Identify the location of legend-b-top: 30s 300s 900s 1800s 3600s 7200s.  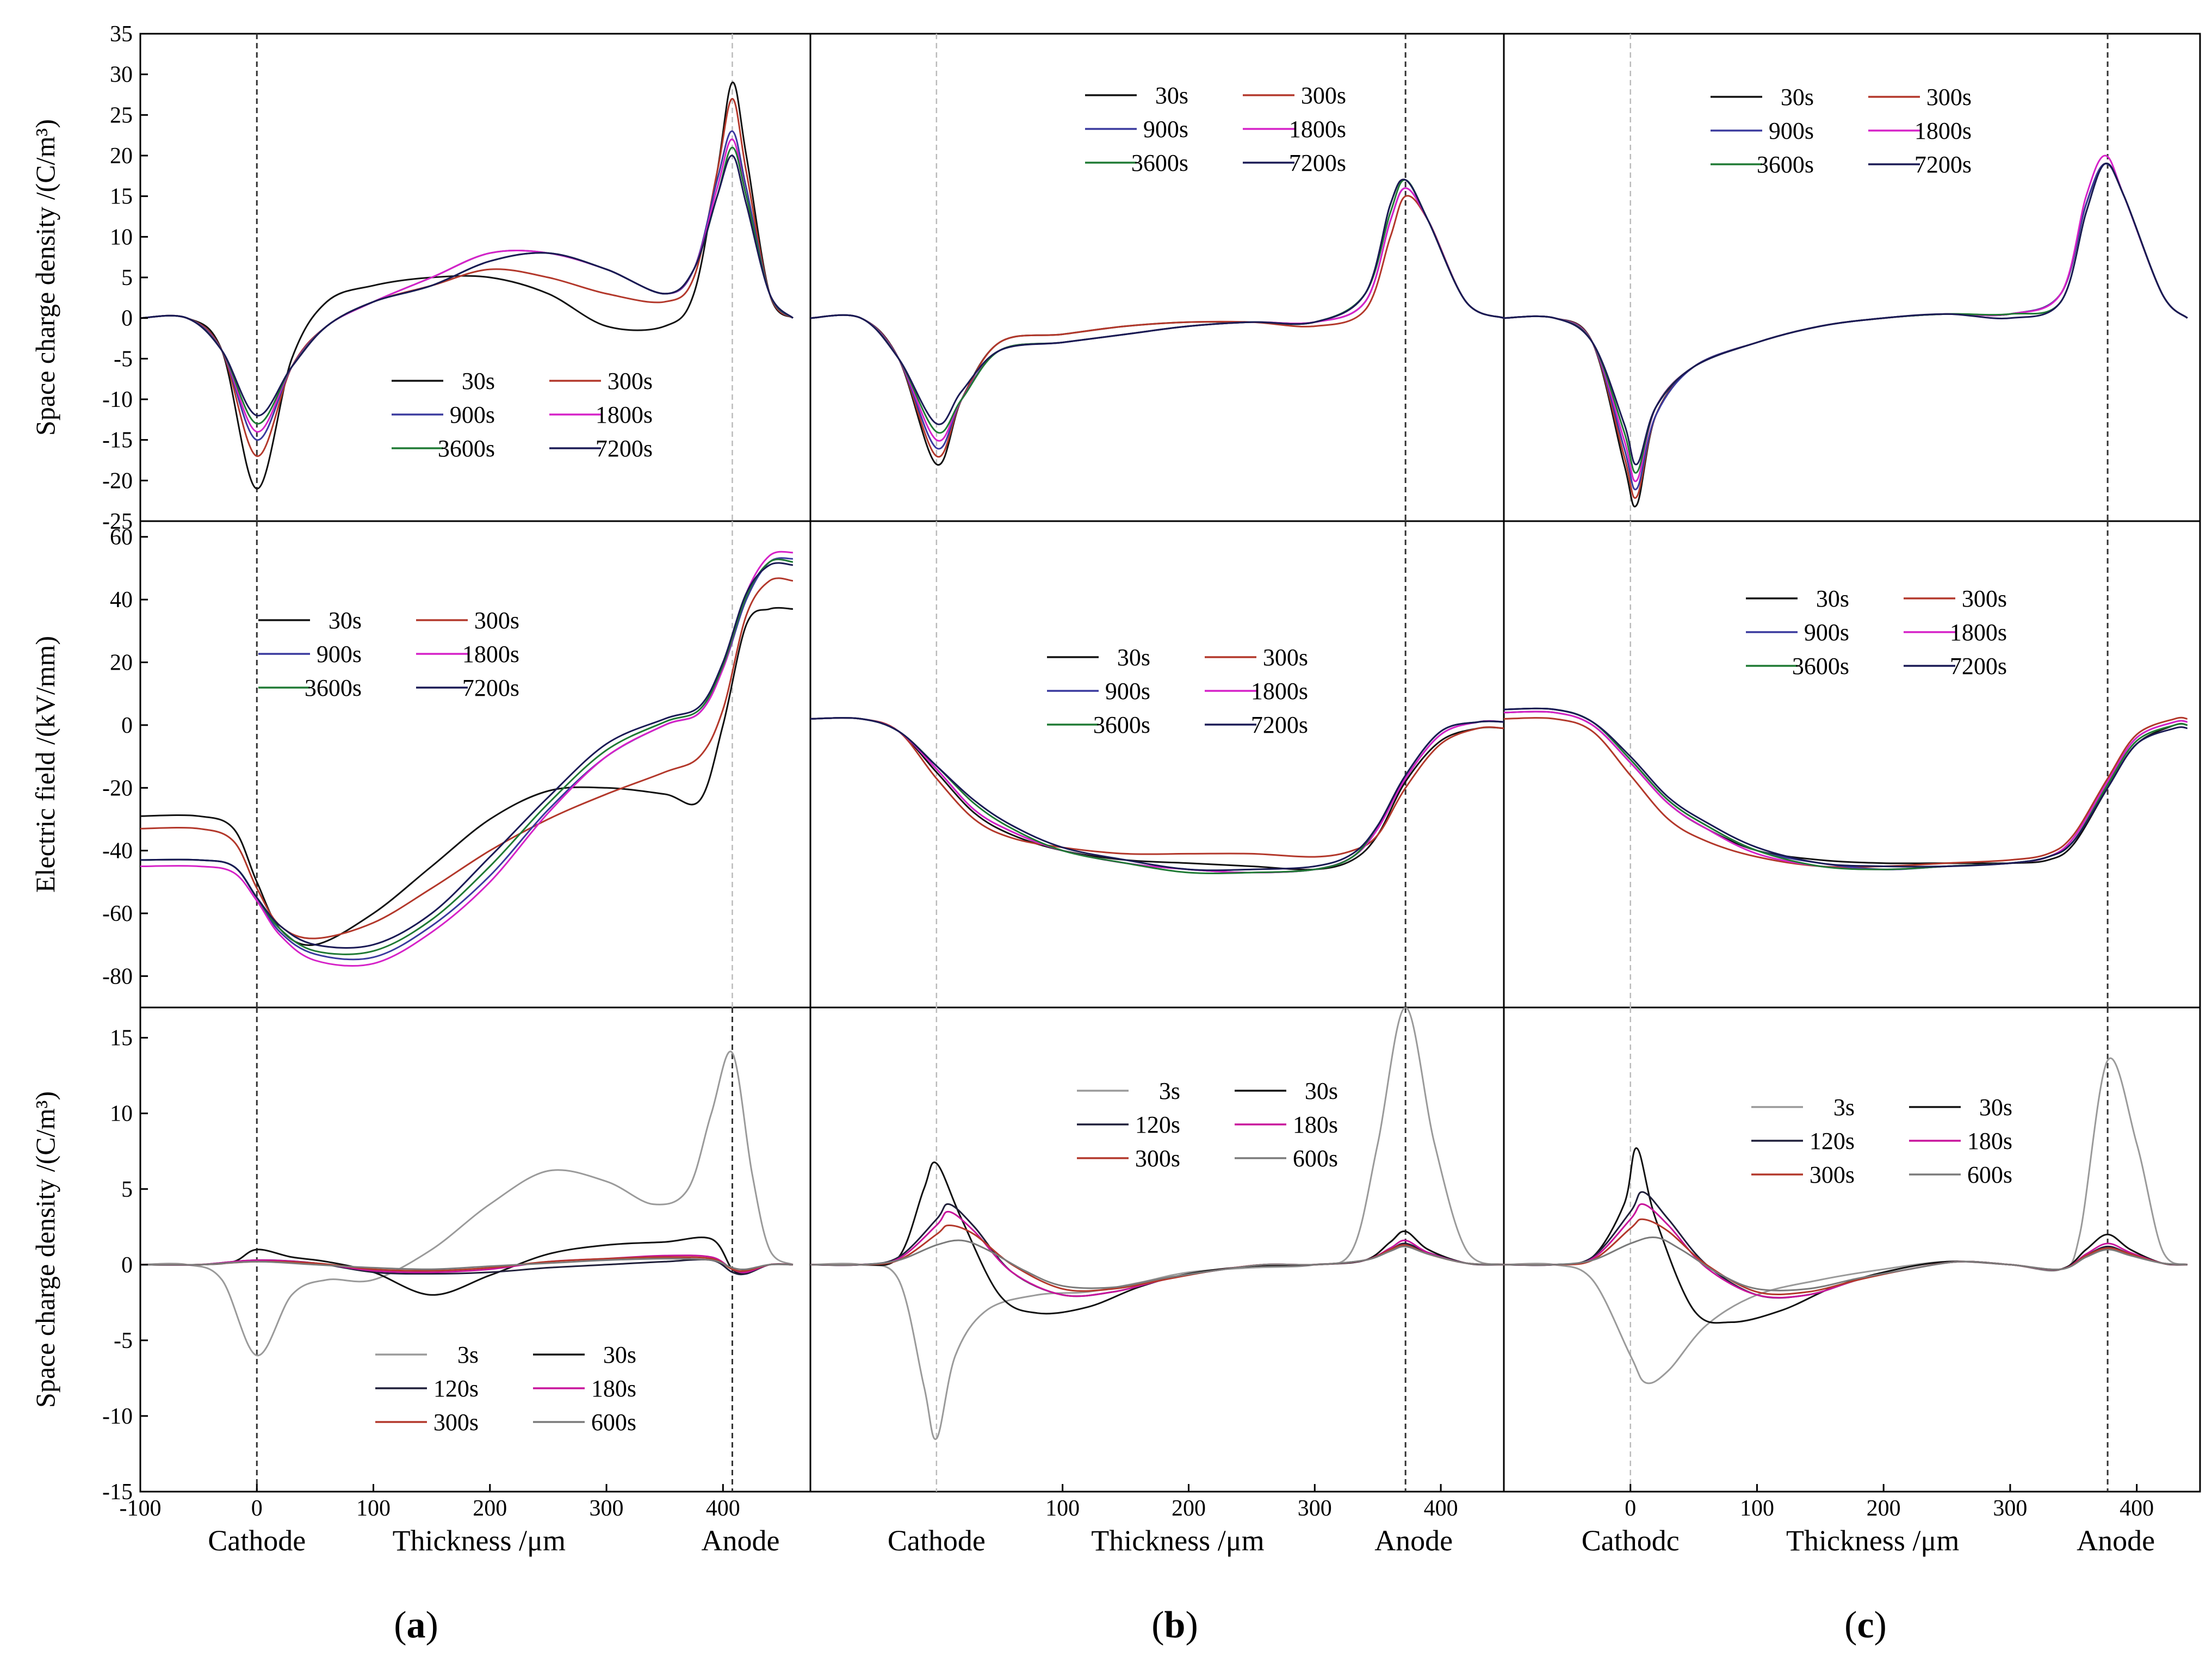
(1216, 129).